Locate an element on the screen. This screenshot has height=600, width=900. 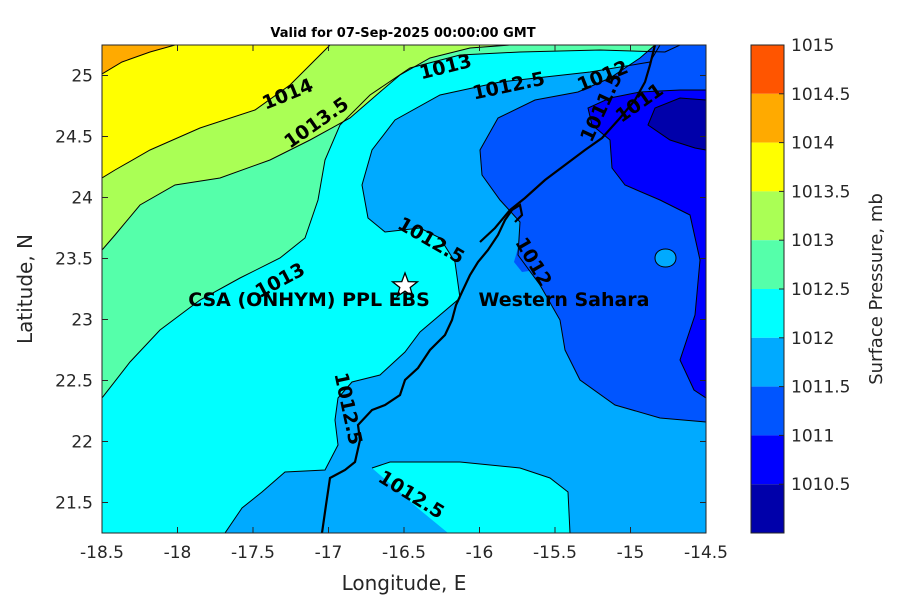
colorbar-tick-label: 1015 is located at coordinates (812, 46).